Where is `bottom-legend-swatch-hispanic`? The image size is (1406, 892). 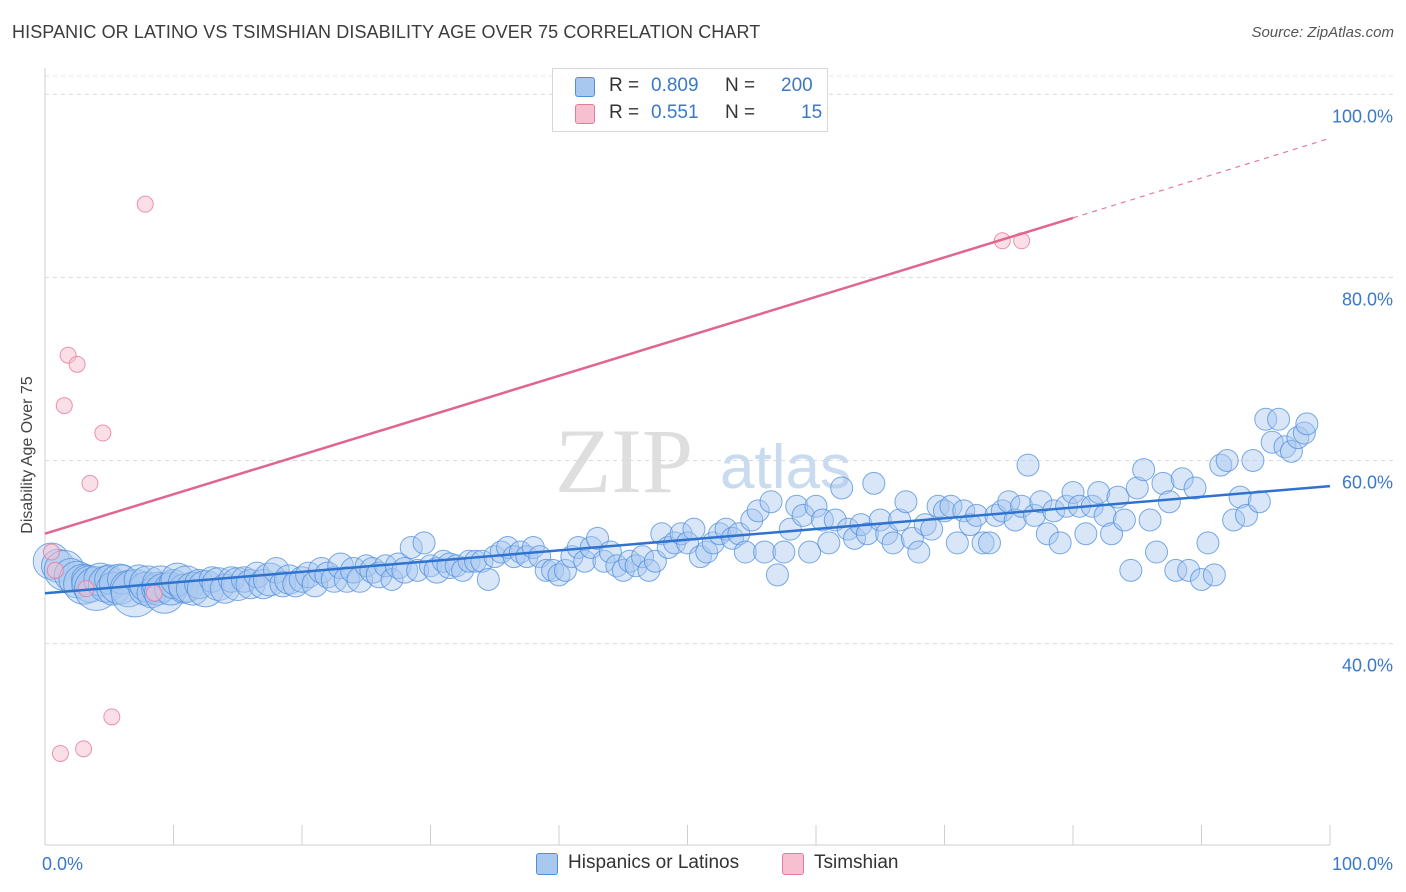 bottom-legend-swatch-hispanic is located at coordinates (547, 864).